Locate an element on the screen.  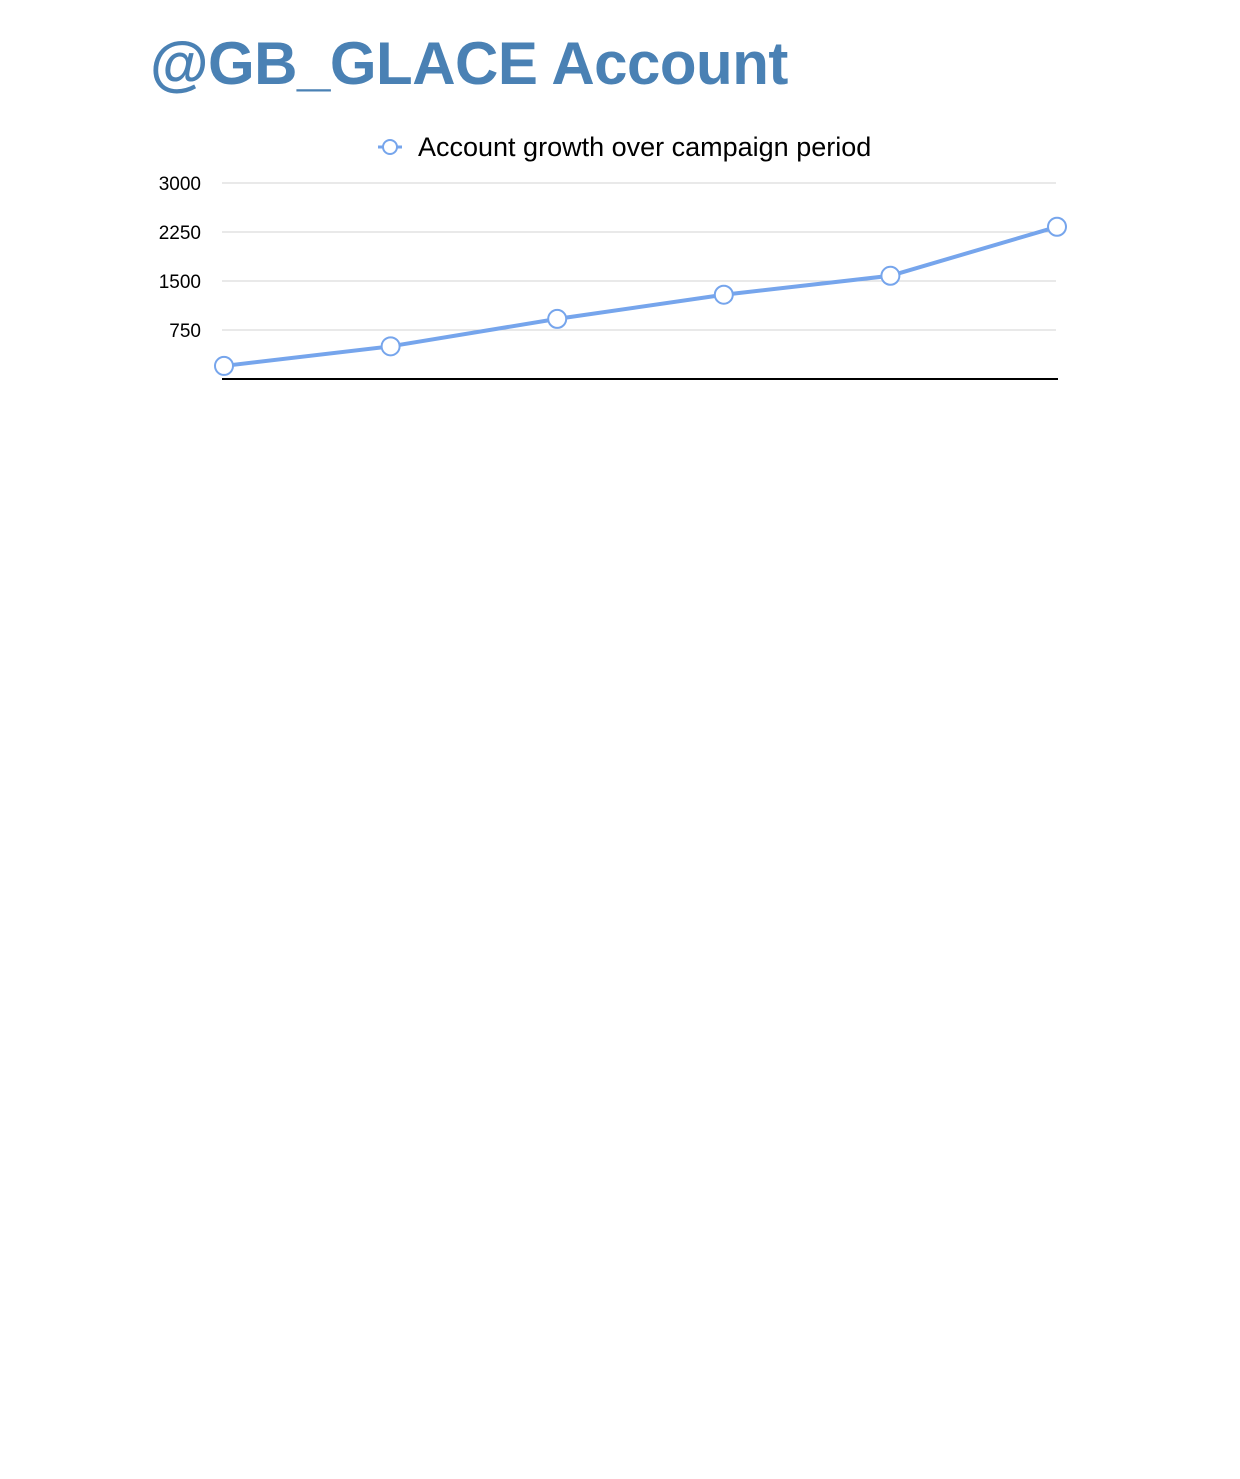
page-title: @GB_GLACE Account is located at coordinates (469, 63).